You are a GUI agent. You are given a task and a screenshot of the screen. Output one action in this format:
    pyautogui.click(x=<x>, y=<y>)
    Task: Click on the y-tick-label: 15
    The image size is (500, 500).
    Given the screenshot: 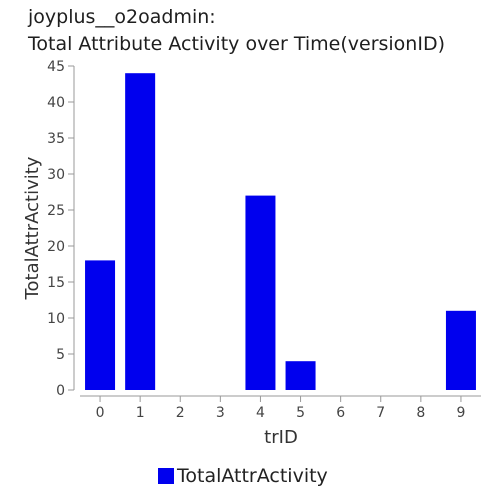 What is the action you would take?
    pyautogui.click(x=56, y=283)
    